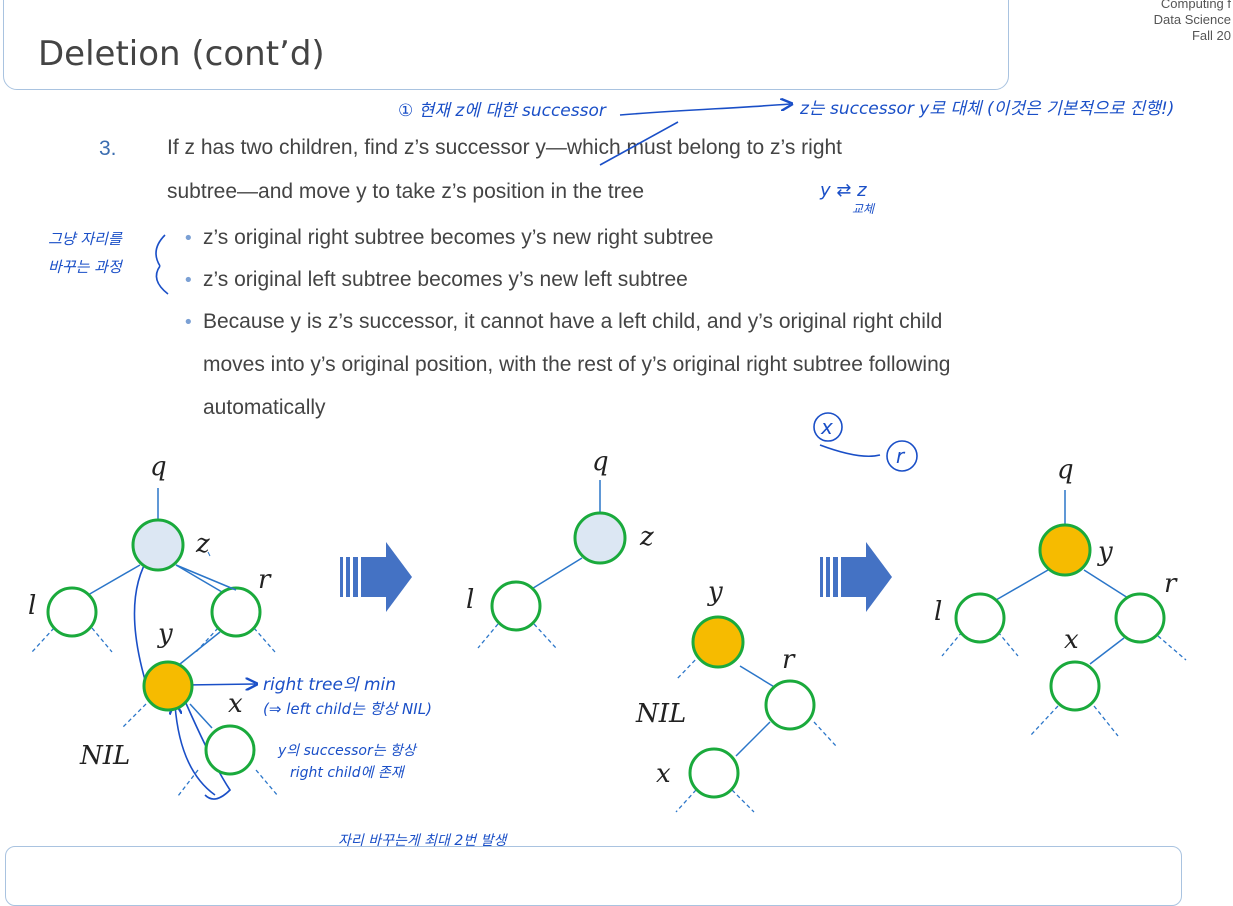 This screenshot has width=1233, height=906. What do you see at coordinates (158, 467) in the screenshot?
I see `tree1-label-q: q` at bounding box center [158, 467].